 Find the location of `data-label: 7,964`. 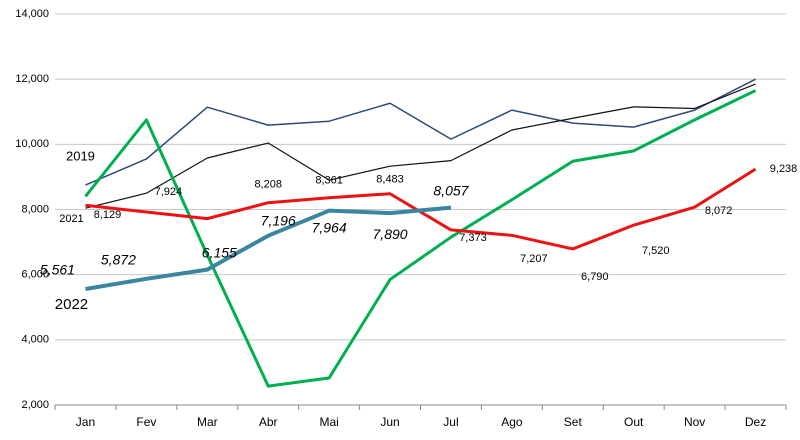

data-label: 7,964 is located at coordinates (329, 227).